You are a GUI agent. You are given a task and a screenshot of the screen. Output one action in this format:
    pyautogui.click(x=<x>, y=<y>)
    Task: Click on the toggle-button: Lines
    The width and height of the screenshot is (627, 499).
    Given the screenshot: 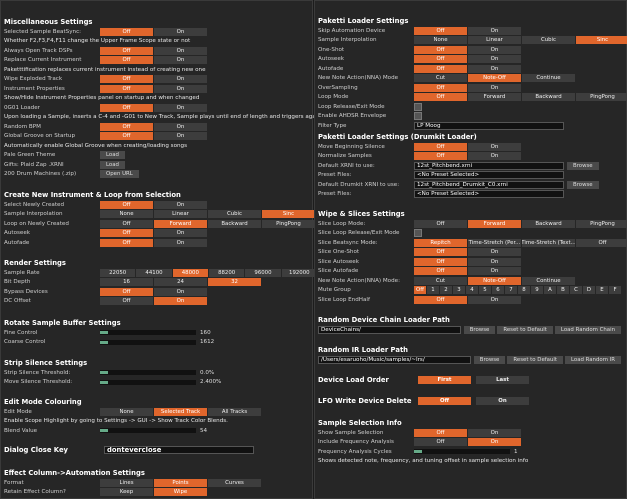 What is the action you would take?
    pyautogui.click(x=126, y=482)
    